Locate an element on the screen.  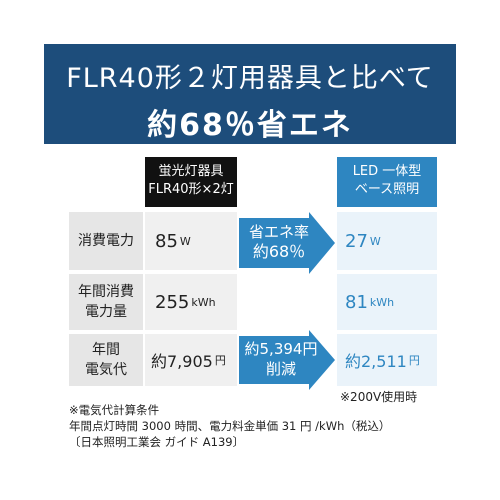
row-label-annual-energy: 年間消費 電力量 is located at coordinates (106, 302).